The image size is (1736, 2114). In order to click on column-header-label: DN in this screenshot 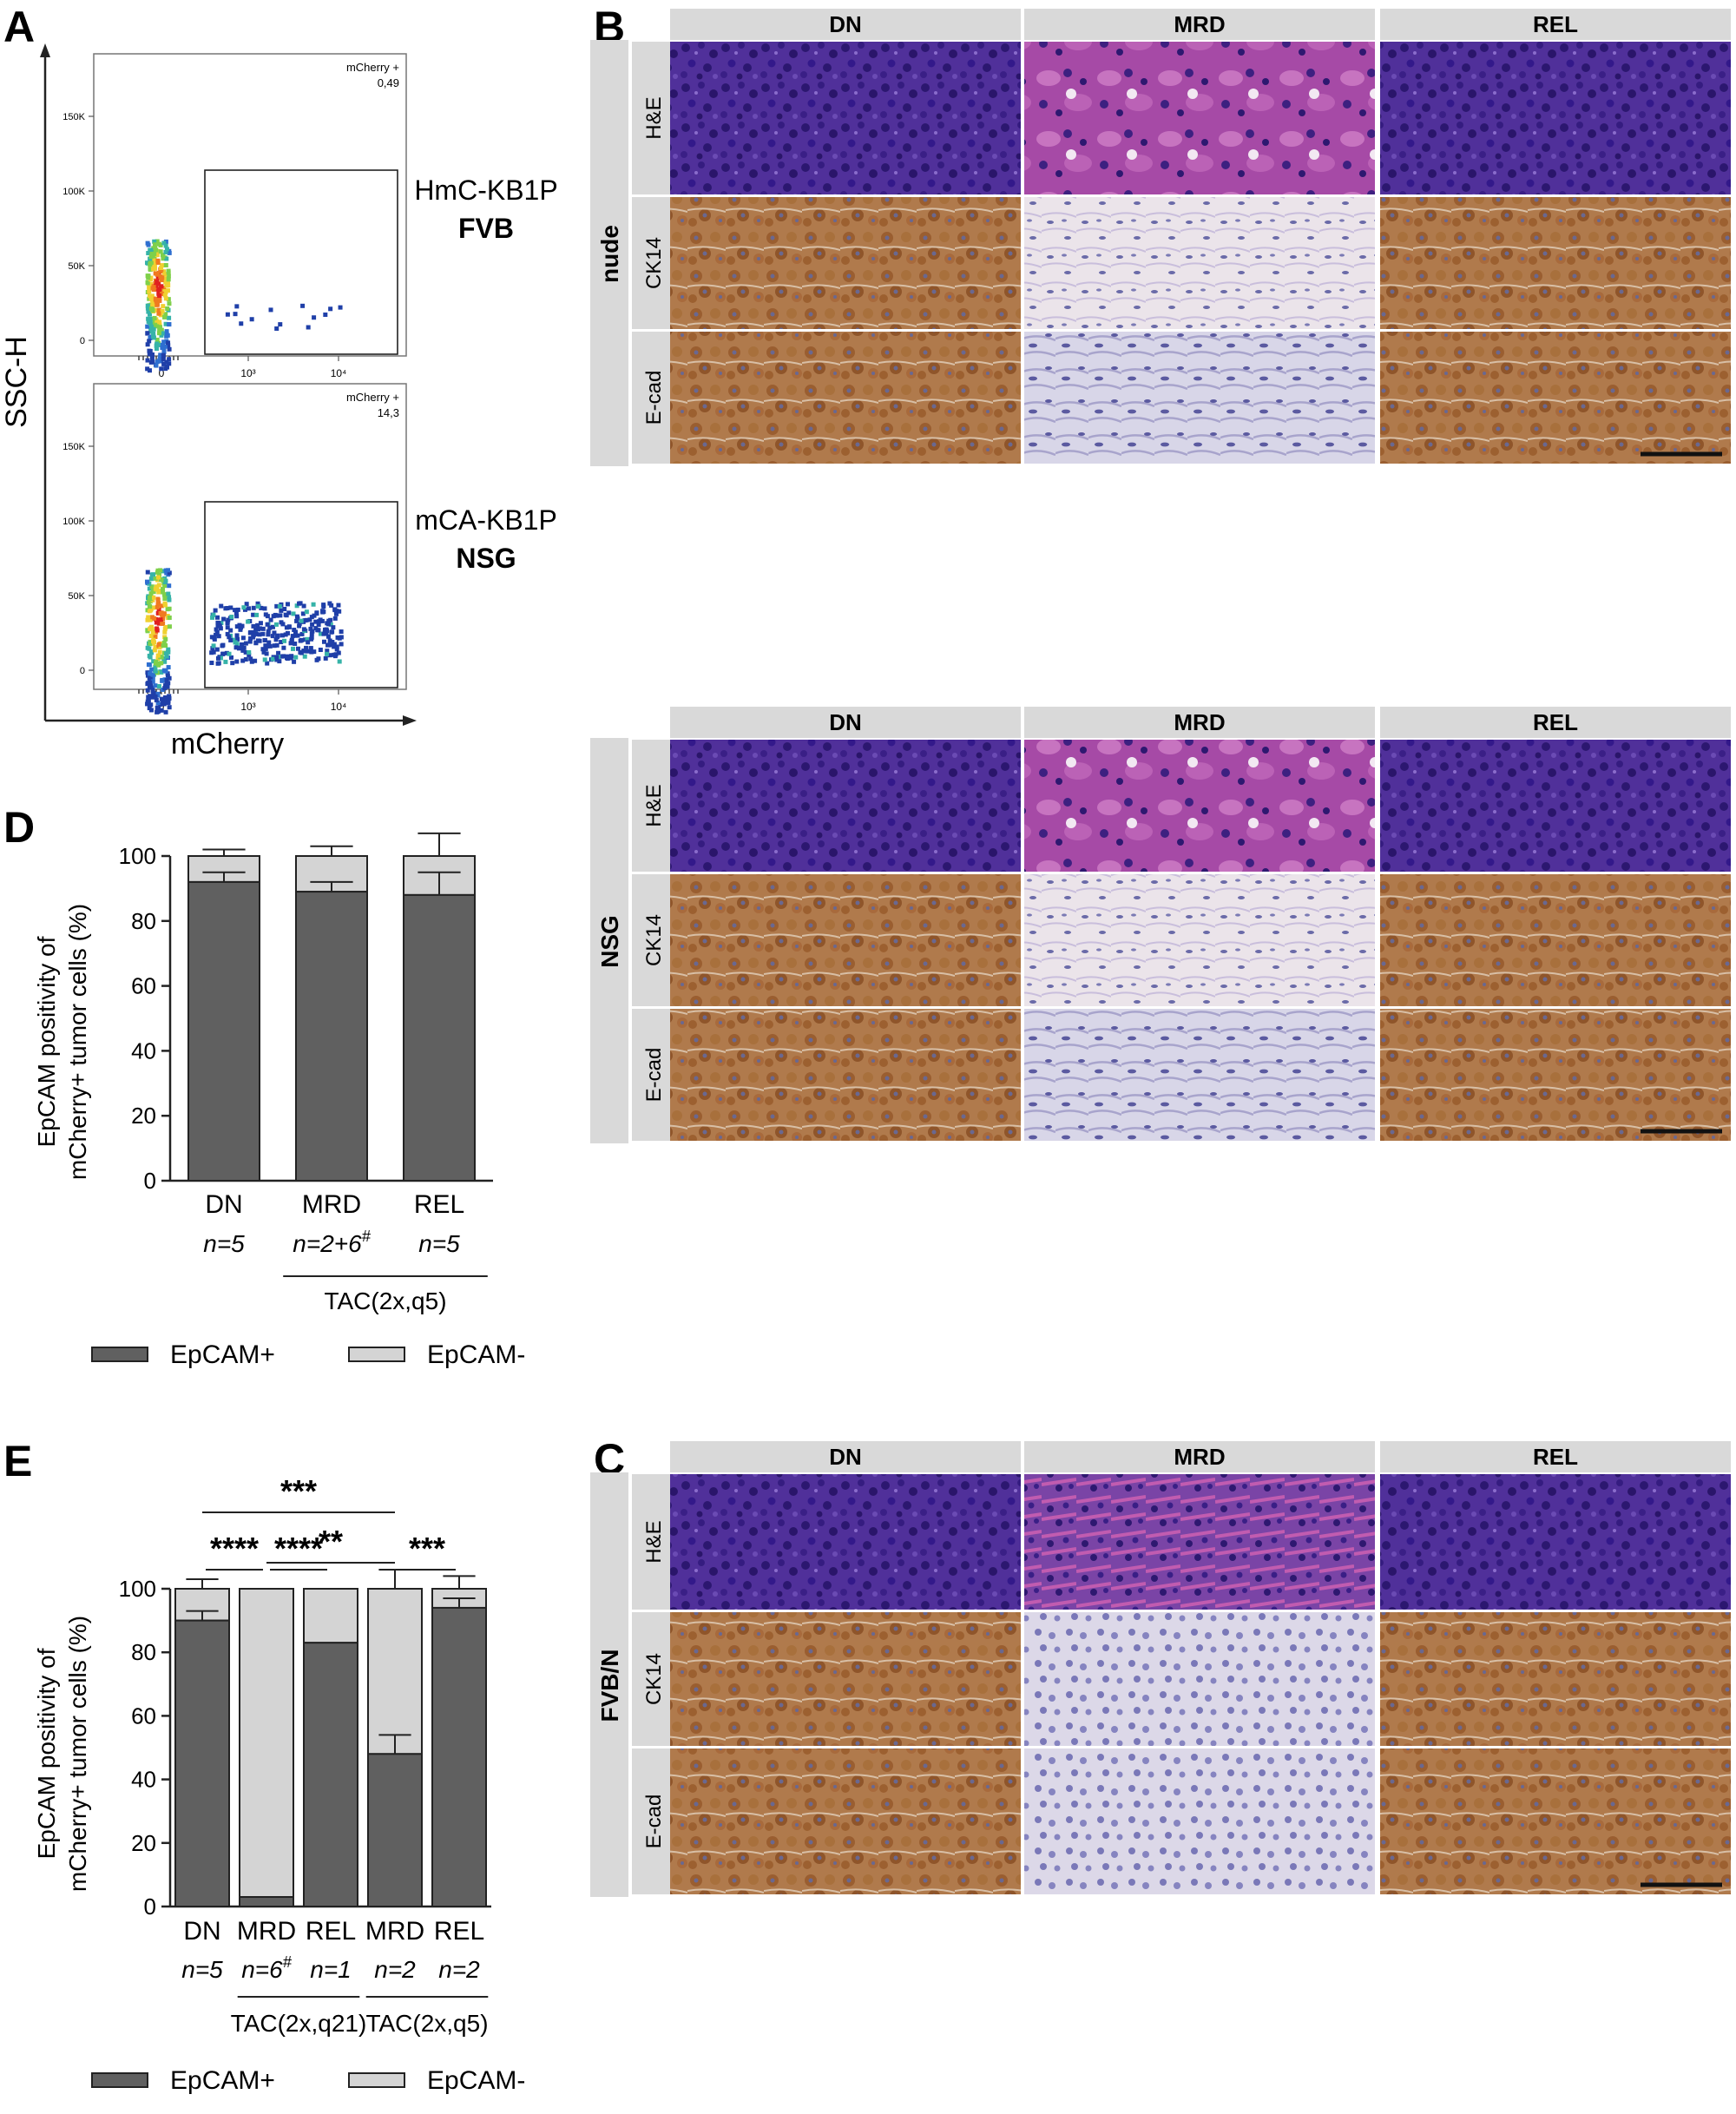, I will do `click(845, 1457)`.